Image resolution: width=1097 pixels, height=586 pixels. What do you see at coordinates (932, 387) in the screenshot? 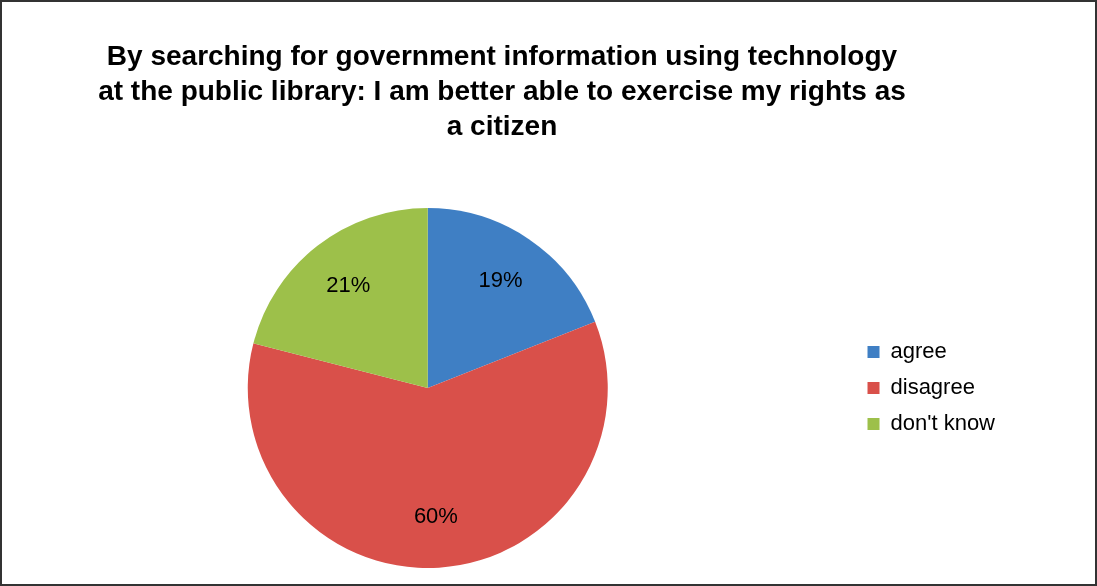
I see `legend-label: disagree` at bounding box center [932, 387].